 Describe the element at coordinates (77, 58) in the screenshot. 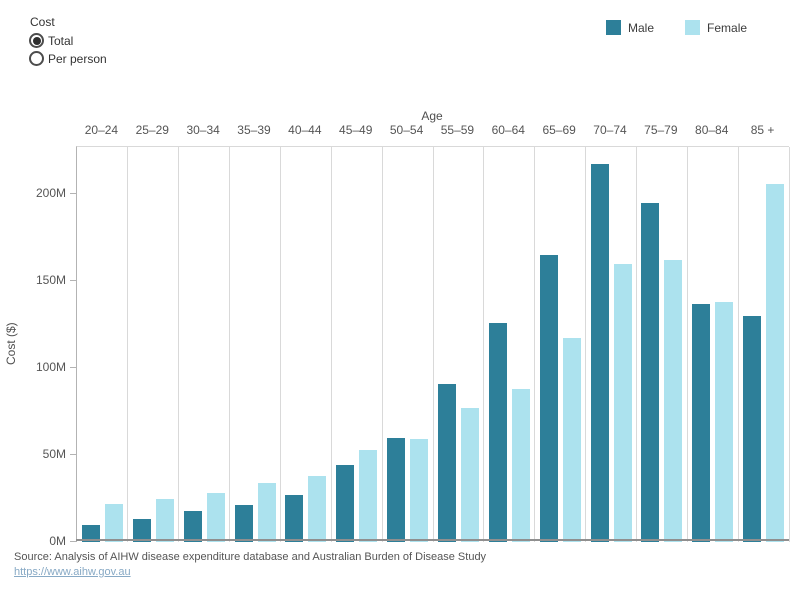

I see `radio-label-per-person: Per person` at that location.